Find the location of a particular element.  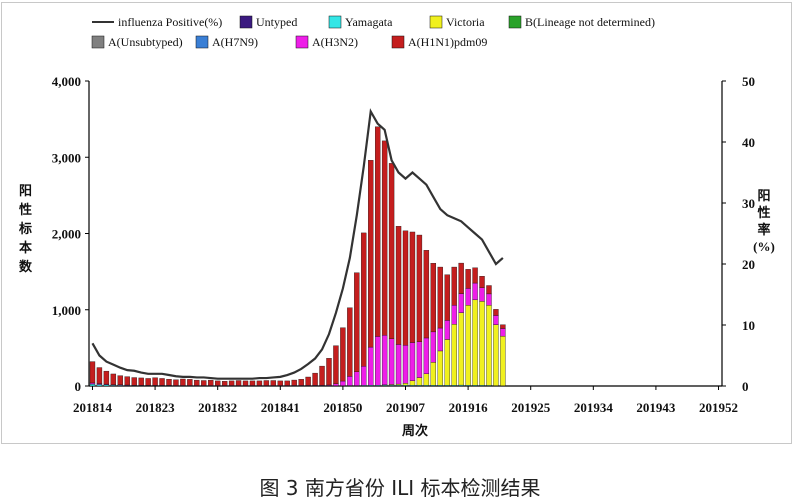

x-tick-label: 201952 is located at coordinates (718, 407).